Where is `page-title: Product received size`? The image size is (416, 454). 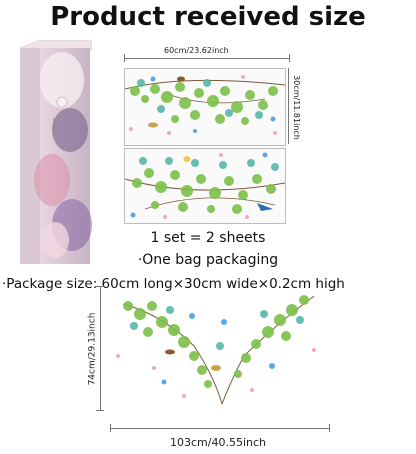 page-title: Product received size is located at coordinates (208, 17).